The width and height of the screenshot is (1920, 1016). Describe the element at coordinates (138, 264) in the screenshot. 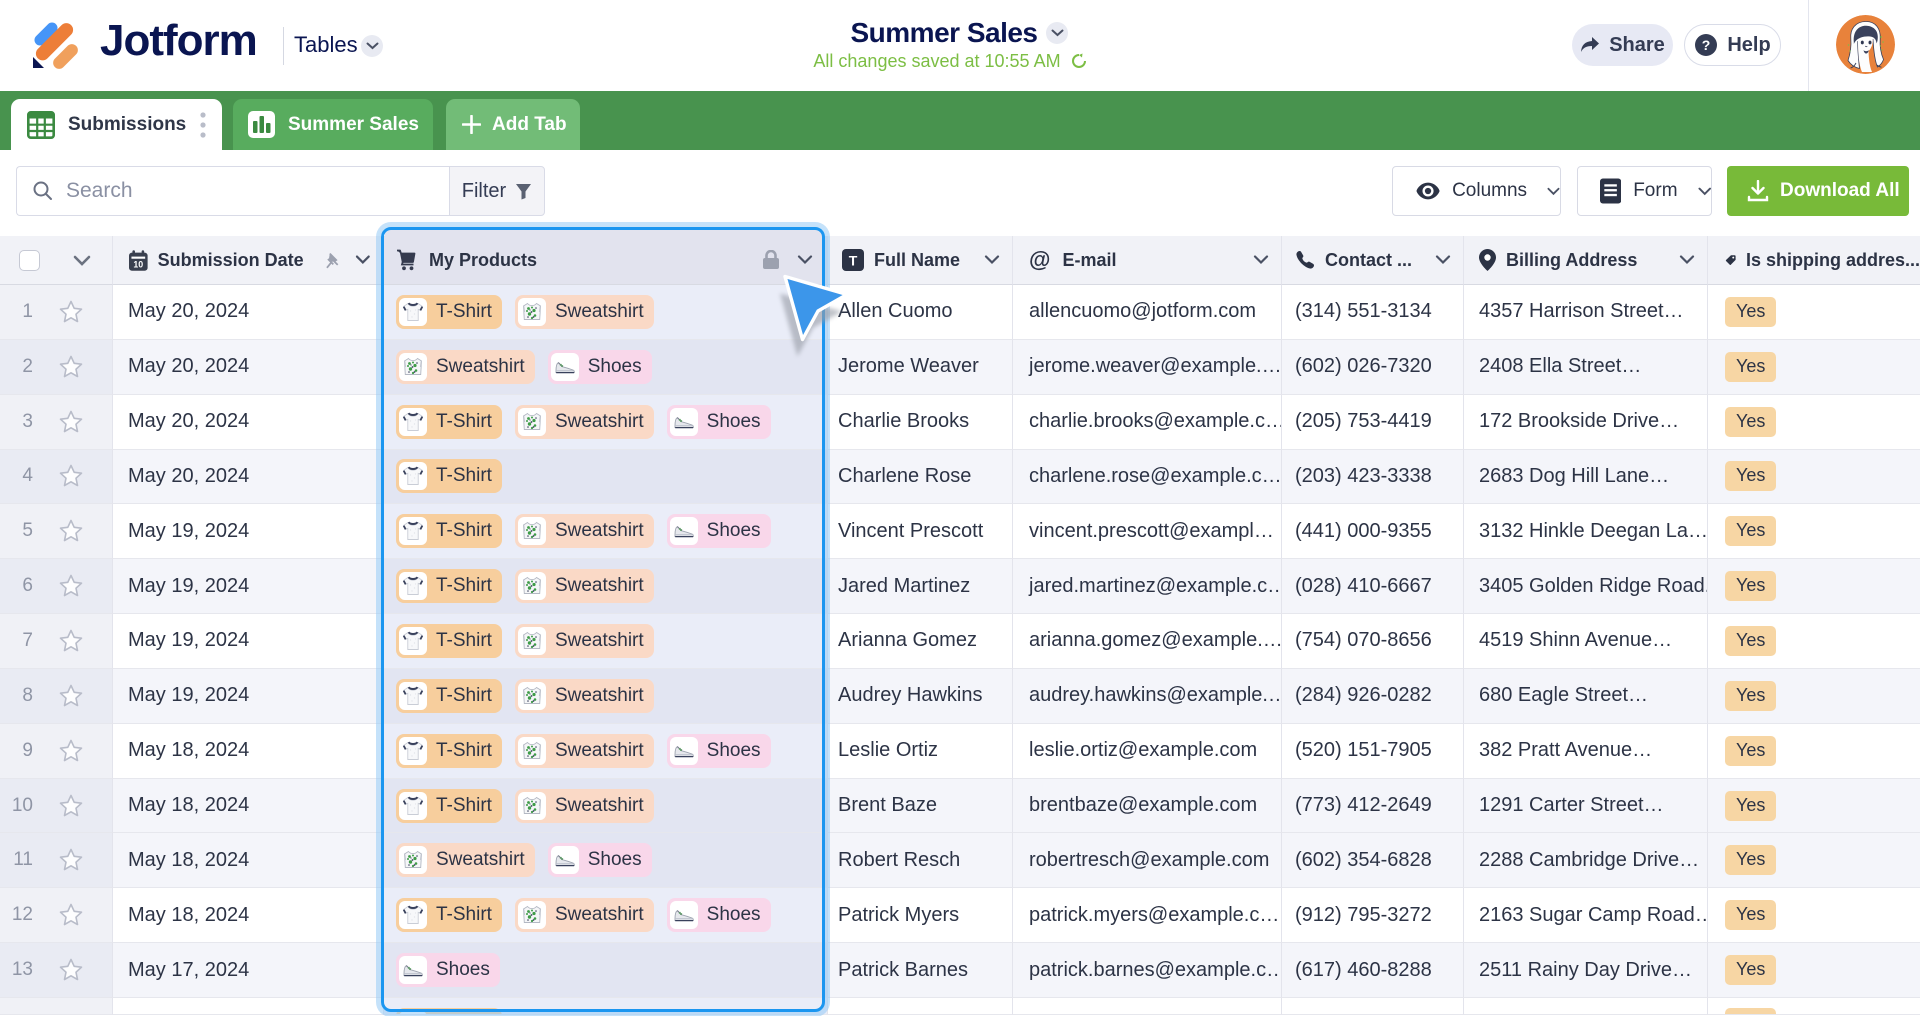

I see `svg-text: 10` at that location.